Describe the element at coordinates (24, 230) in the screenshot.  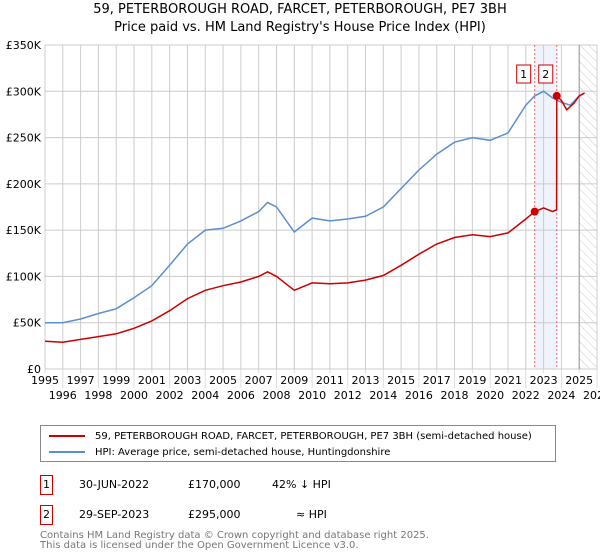
I see `y-tick-label: £150K` at that location.